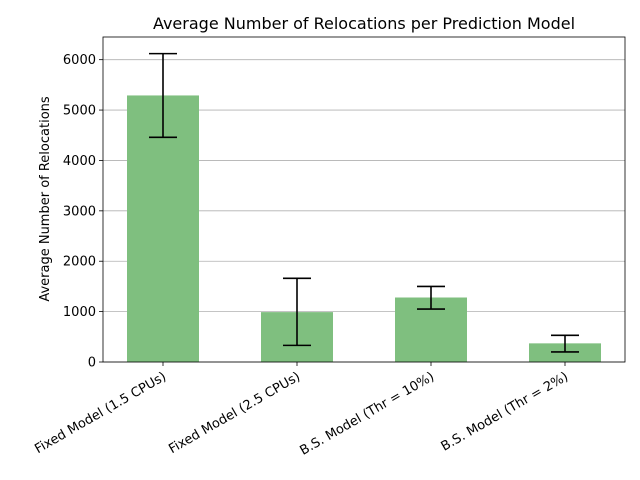 The image size is (640, 480). I want to click on y-tick-label: 4000, so click(79, 161).